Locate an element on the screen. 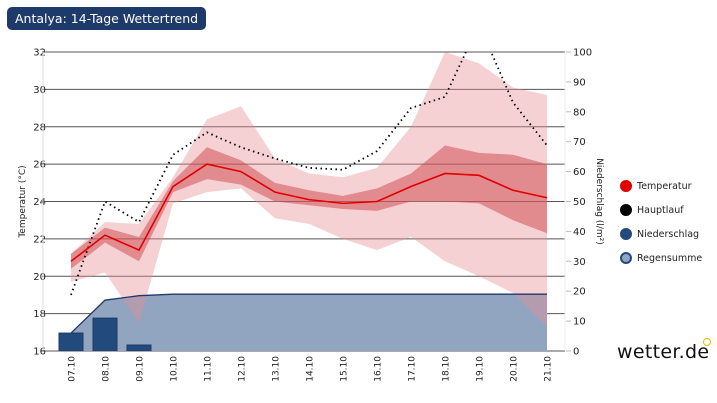 The image size is (717, 403). y2-tick-label: 40 is located at coordinates (579, 232).